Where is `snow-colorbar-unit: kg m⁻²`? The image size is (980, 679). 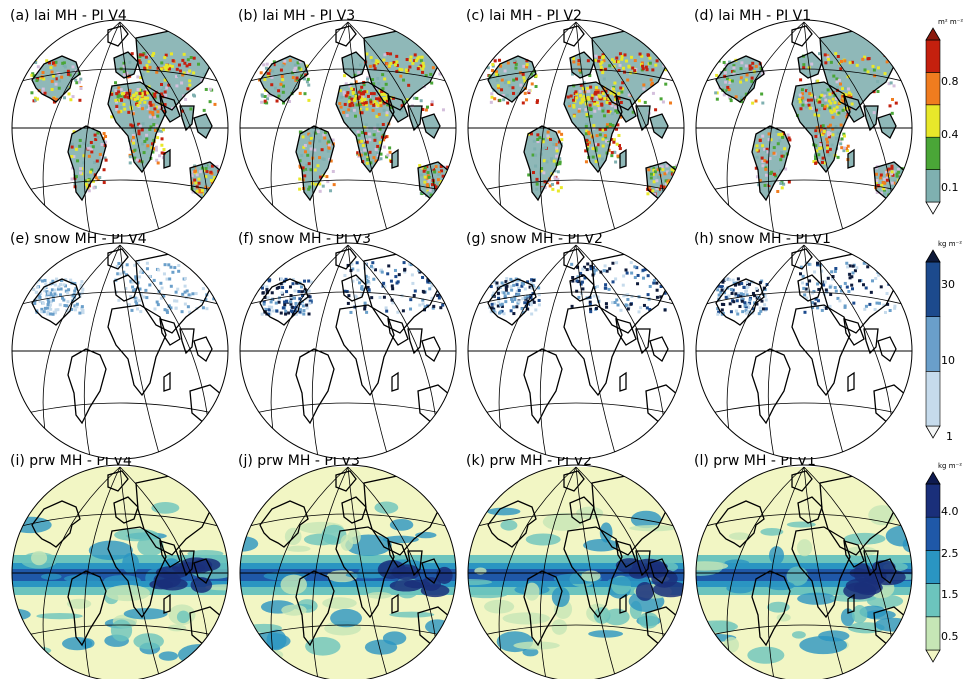 snow-colorbar-unit: kg m⁻² is located at coordinates (950, 244).